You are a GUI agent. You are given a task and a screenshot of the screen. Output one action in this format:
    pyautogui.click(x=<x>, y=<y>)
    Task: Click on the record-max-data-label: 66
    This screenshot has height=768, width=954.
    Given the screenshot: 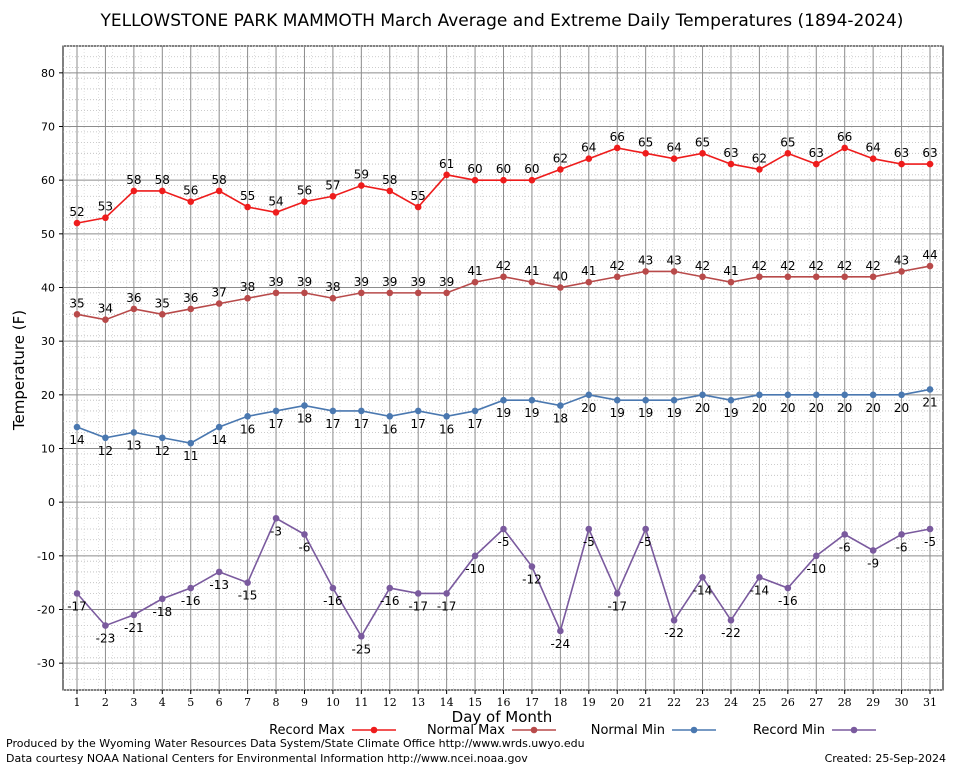 What is the action you would take?
    pyautogui.click(x=617, y=137)
    